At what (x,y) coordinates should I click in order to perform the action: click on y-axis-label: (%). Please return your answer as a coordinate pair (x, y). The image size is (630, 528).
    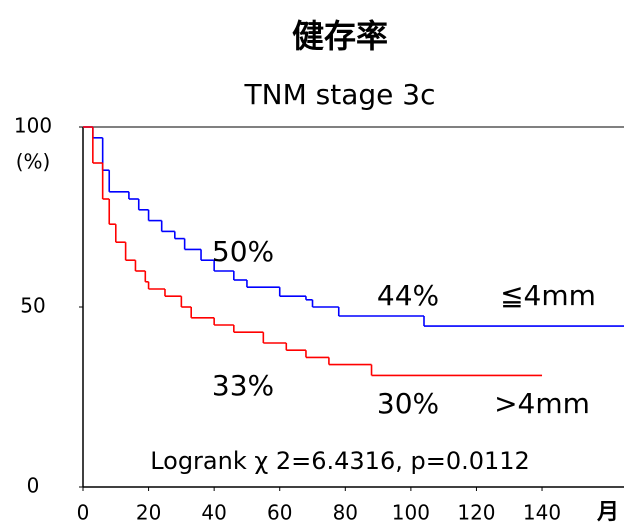
    Looking at the image, I should click on (33, 162).